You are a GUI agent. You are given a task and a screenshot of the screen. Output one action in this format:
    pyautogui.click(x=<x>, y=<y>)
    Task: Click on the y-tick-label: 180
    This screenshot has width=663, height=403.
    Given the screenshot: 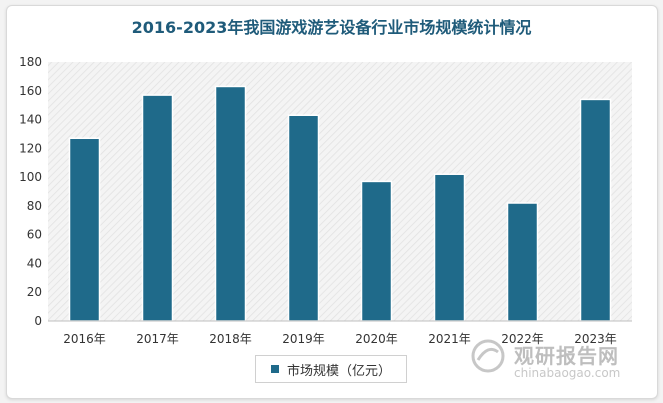 What is the action you would take?
    pyautogui.click(x=30, y=62)
    